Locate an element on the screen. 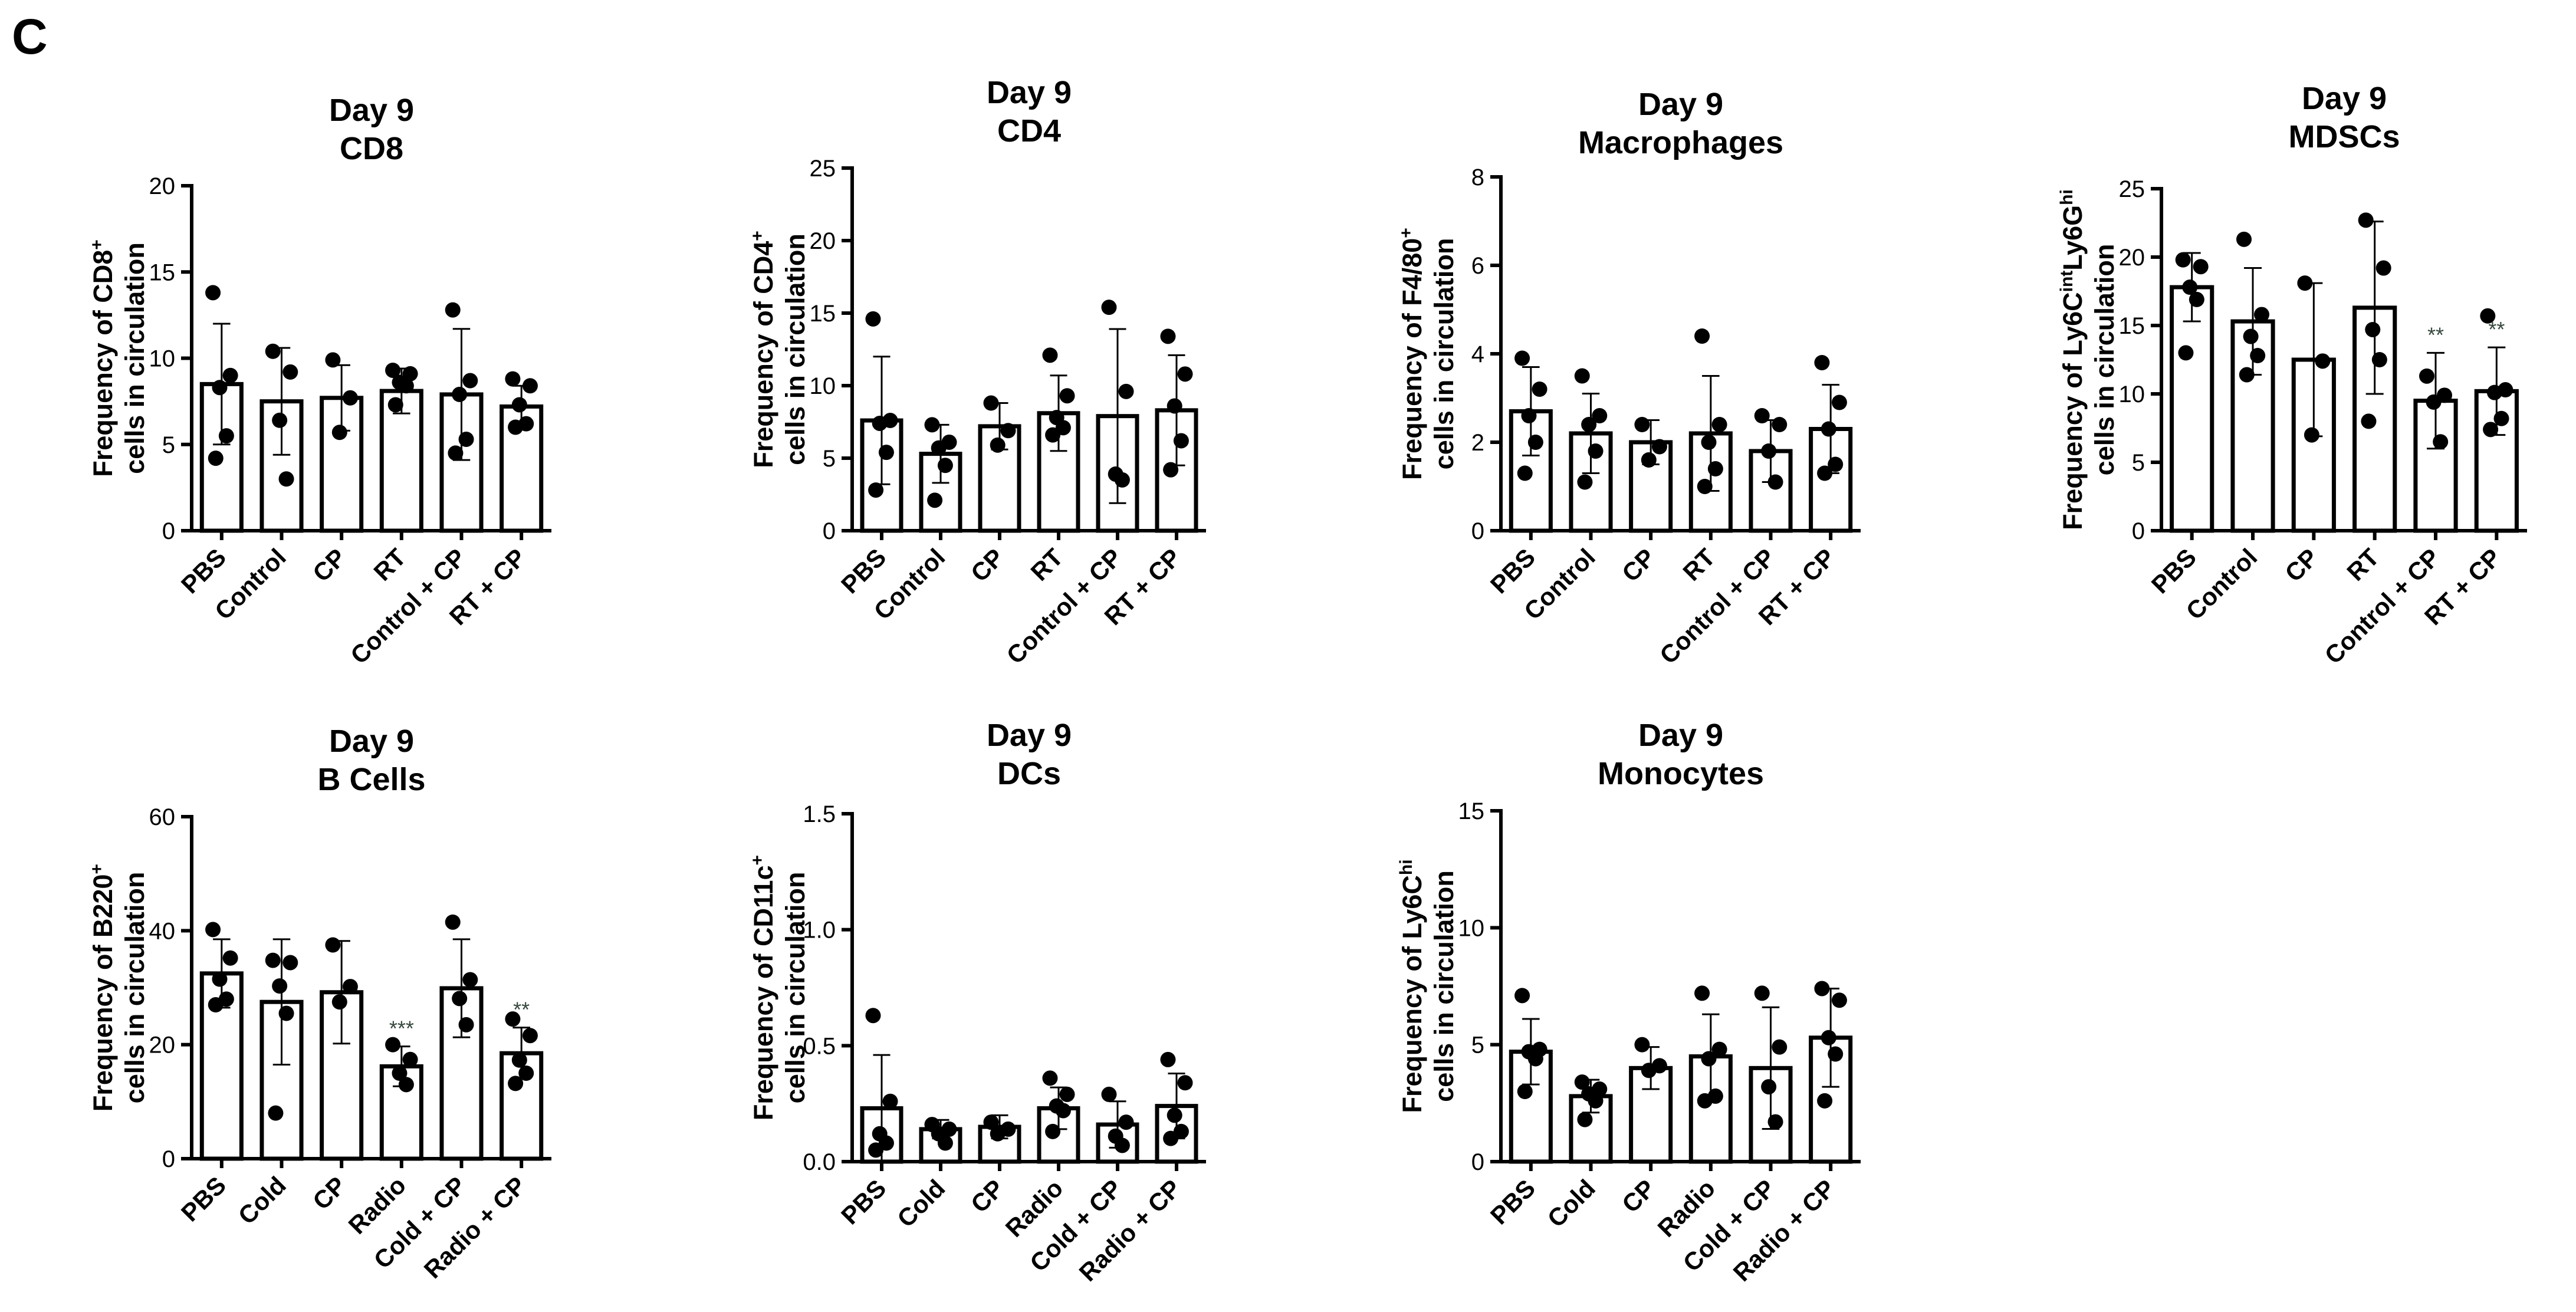 This screenshot has height=1312, width=2576. chart-subtitle: Macrophages is located at coordinates (1680, 142).